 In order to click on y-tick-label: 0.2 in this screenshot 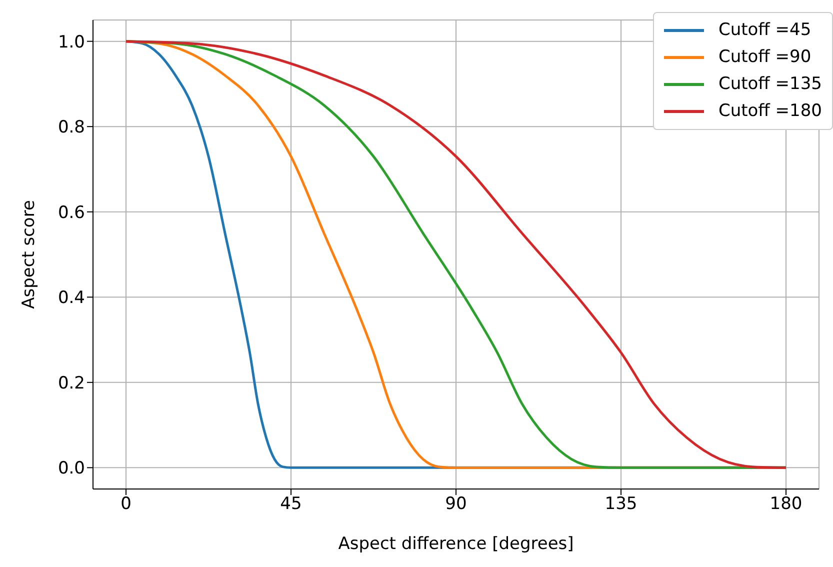, I will do `click(71, 383)`.